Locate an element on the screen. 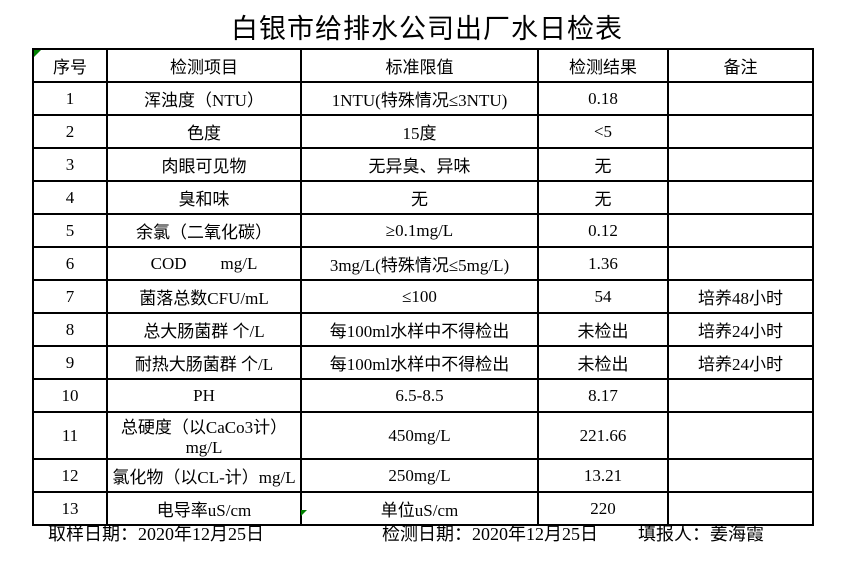 This screenshot has width=854, height=581. table-row: 13 电导率uS/cm 单位uS/cm 220 is located at coordinates (423, 508).